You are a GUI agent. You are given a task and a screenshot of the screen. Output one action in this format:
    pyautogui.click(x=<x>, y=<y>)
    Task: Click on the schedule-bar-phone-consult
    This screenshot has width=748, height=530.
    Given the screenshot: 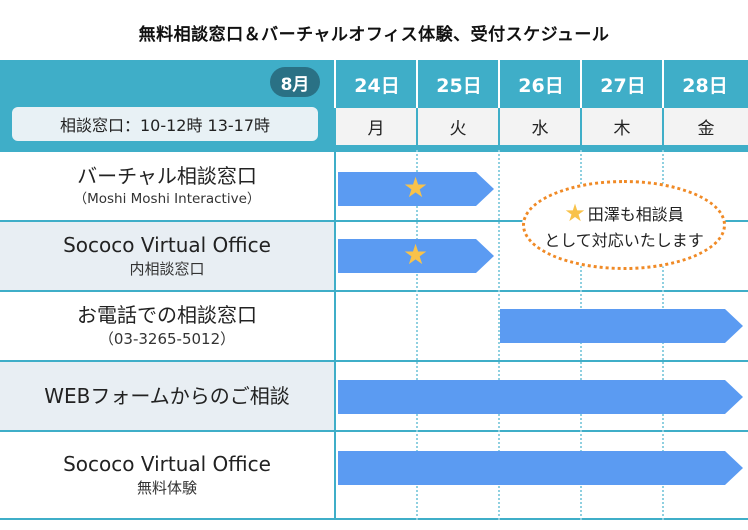 What is the action you would take?
    pyautogui.click(x=621, y=326)
    